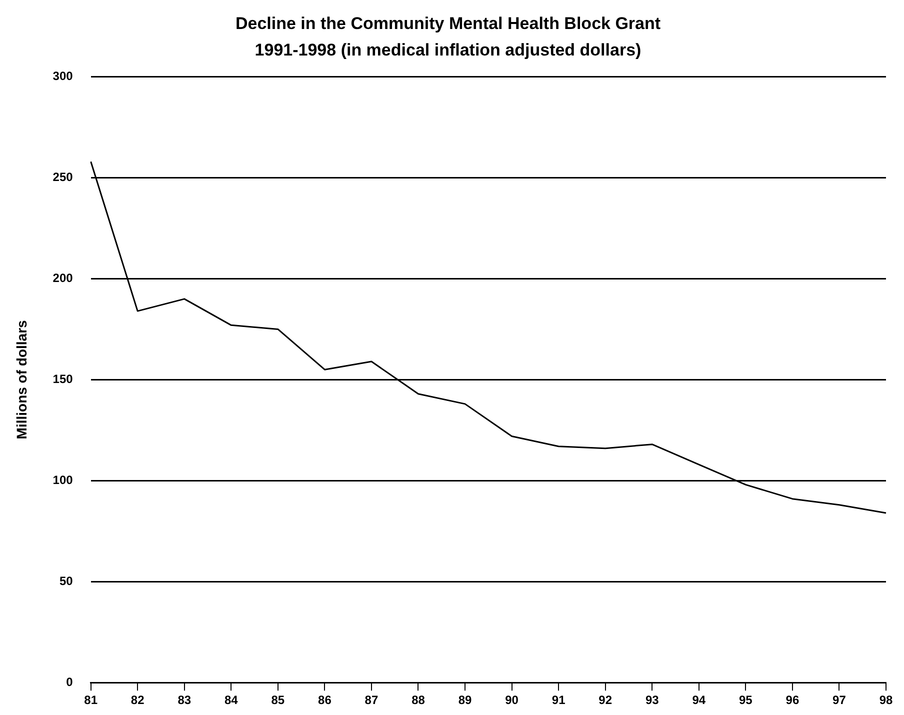 The image size is (904, 715). What do you see at coordinates (66, 581) in the screenshot?
I see `y-tick-label: 50` at bounding box center [66, 581].